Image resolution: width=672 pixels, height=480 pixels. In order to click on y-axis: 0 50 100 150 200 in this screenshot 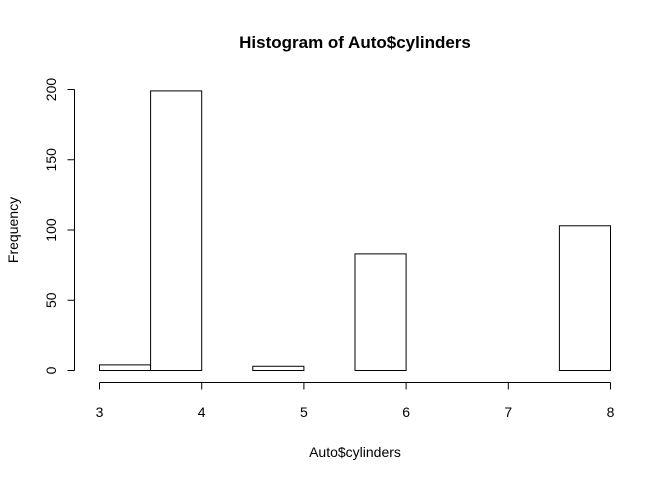, I will do `click(59, 226)`.